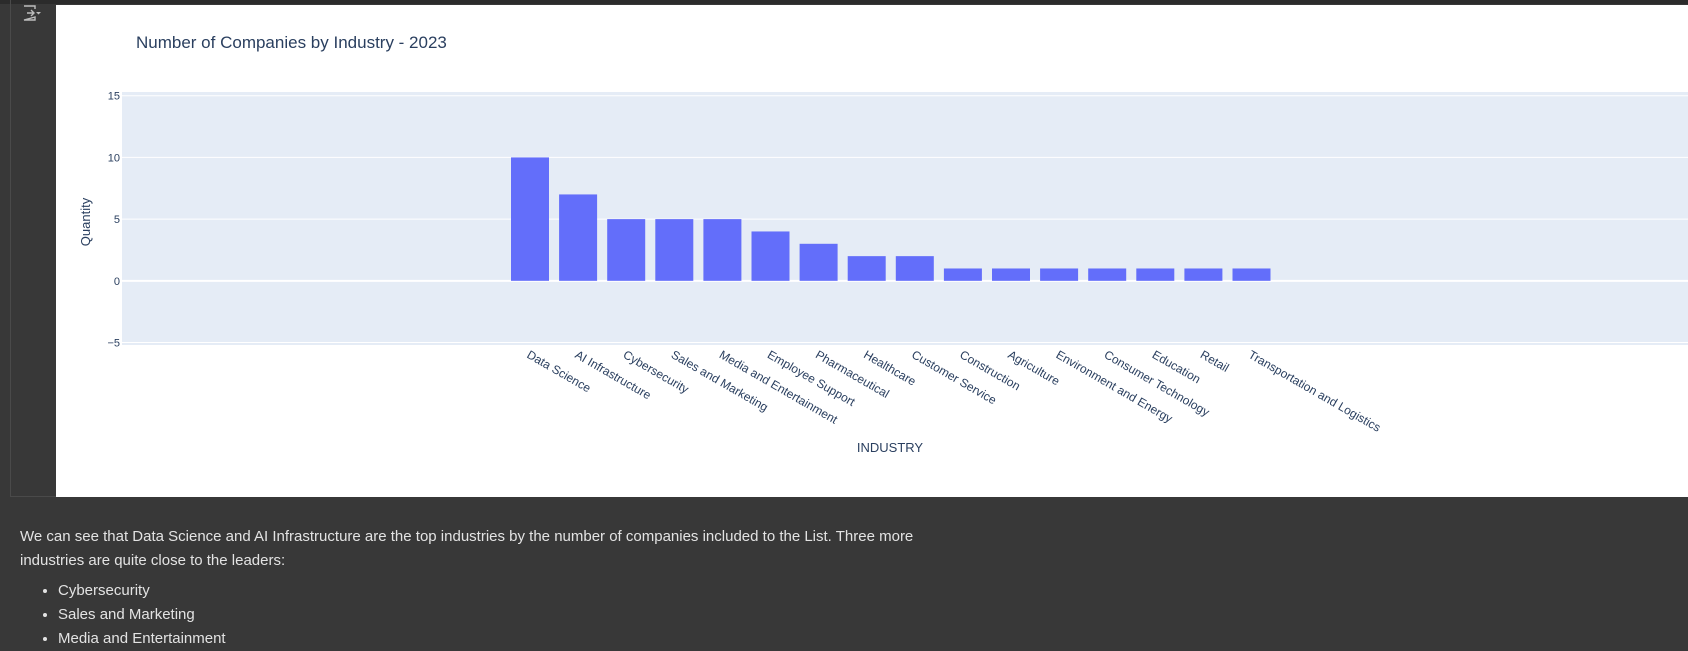 The height and width of the screenshot is (651, 1688). I want to click on list-item: Cybersecurity, so click(489, 591).